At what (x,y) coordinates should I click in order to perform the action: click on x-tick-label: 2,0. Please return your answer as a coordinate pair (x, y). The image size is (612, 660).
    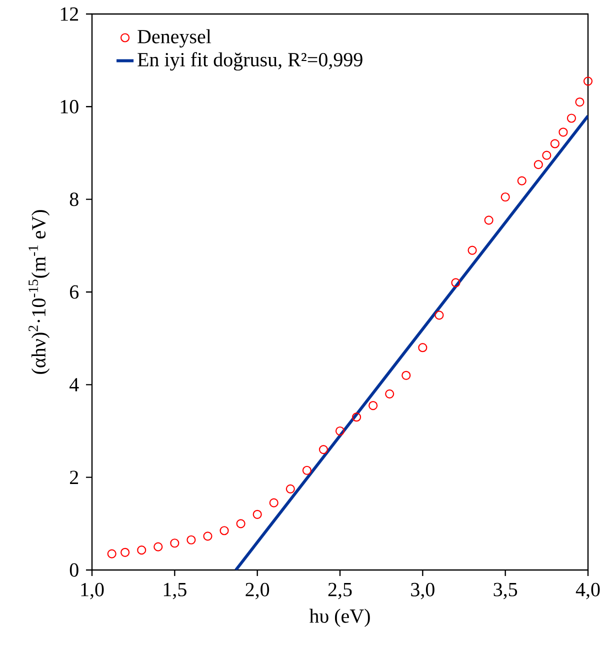
    Looking at the image, I should click on (258, 591).